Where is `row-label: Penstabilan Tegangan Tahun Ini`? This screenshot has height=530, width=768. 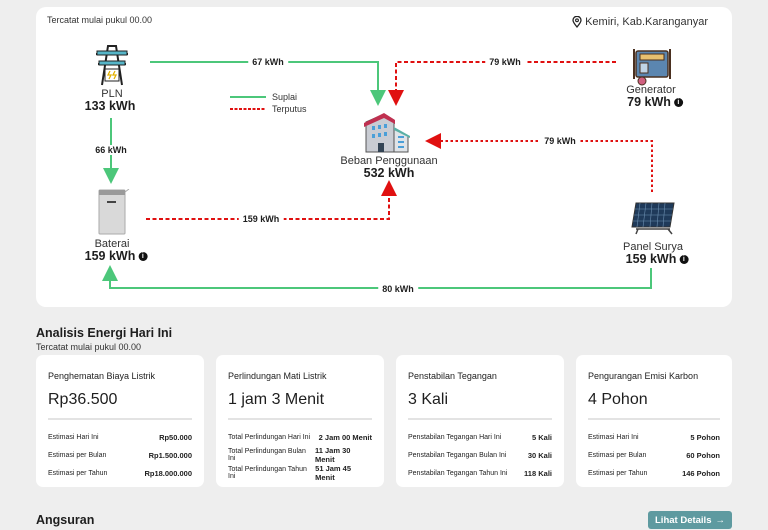
row-label: Penstabilan Tegangan Tahun Ini is located at coordinates (458, 473).